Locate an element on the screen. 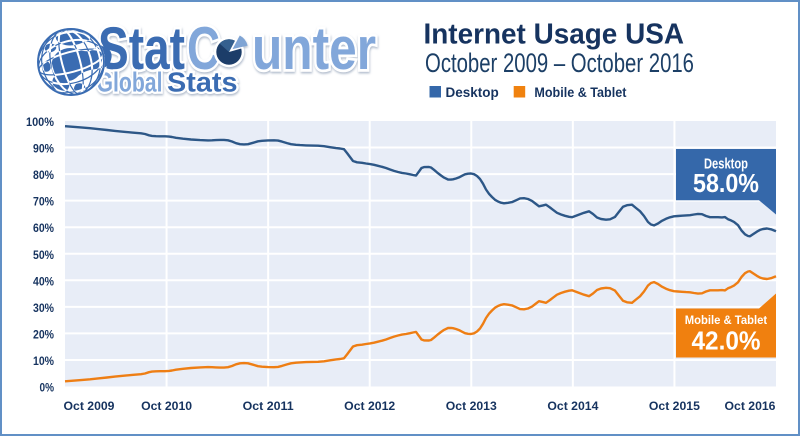 The image size is (800, 436). svg-text: 100% is located at coordinates (40, 122).